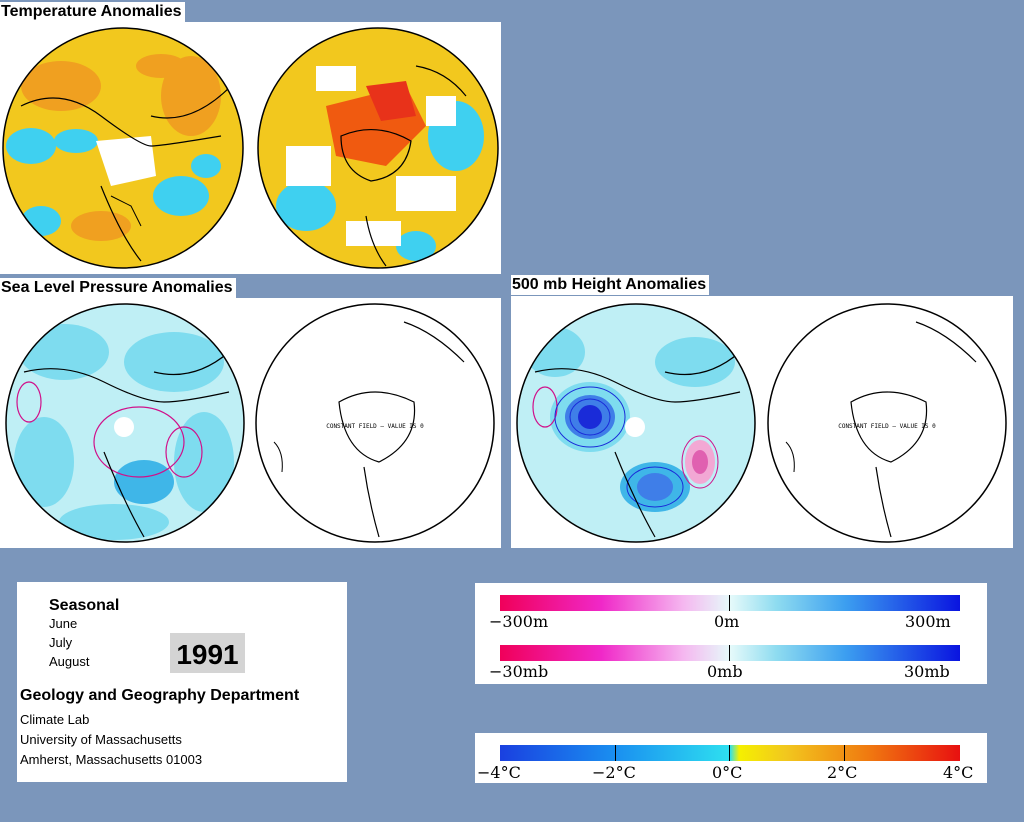 The width and height of the screenshot is (1024, 822). Describe the element at coordinates (499, 772) in the screenshot. I see `temp-scale-minus4: −4°C` at that location.